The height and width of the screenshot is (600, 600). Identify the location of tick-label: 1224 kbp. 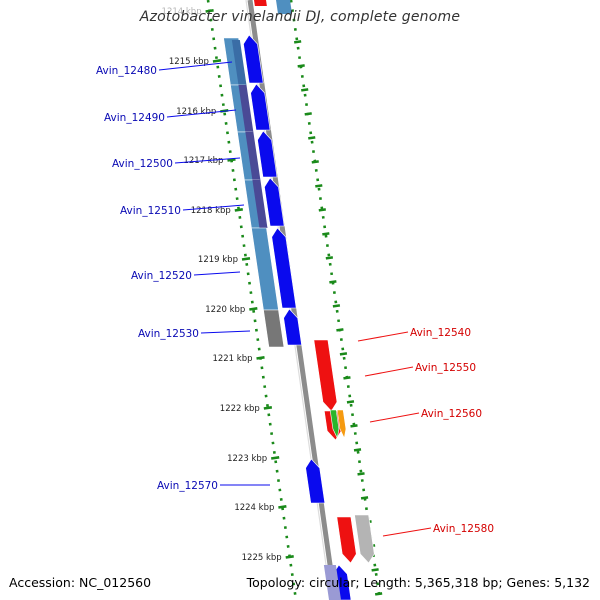
(254, 508).